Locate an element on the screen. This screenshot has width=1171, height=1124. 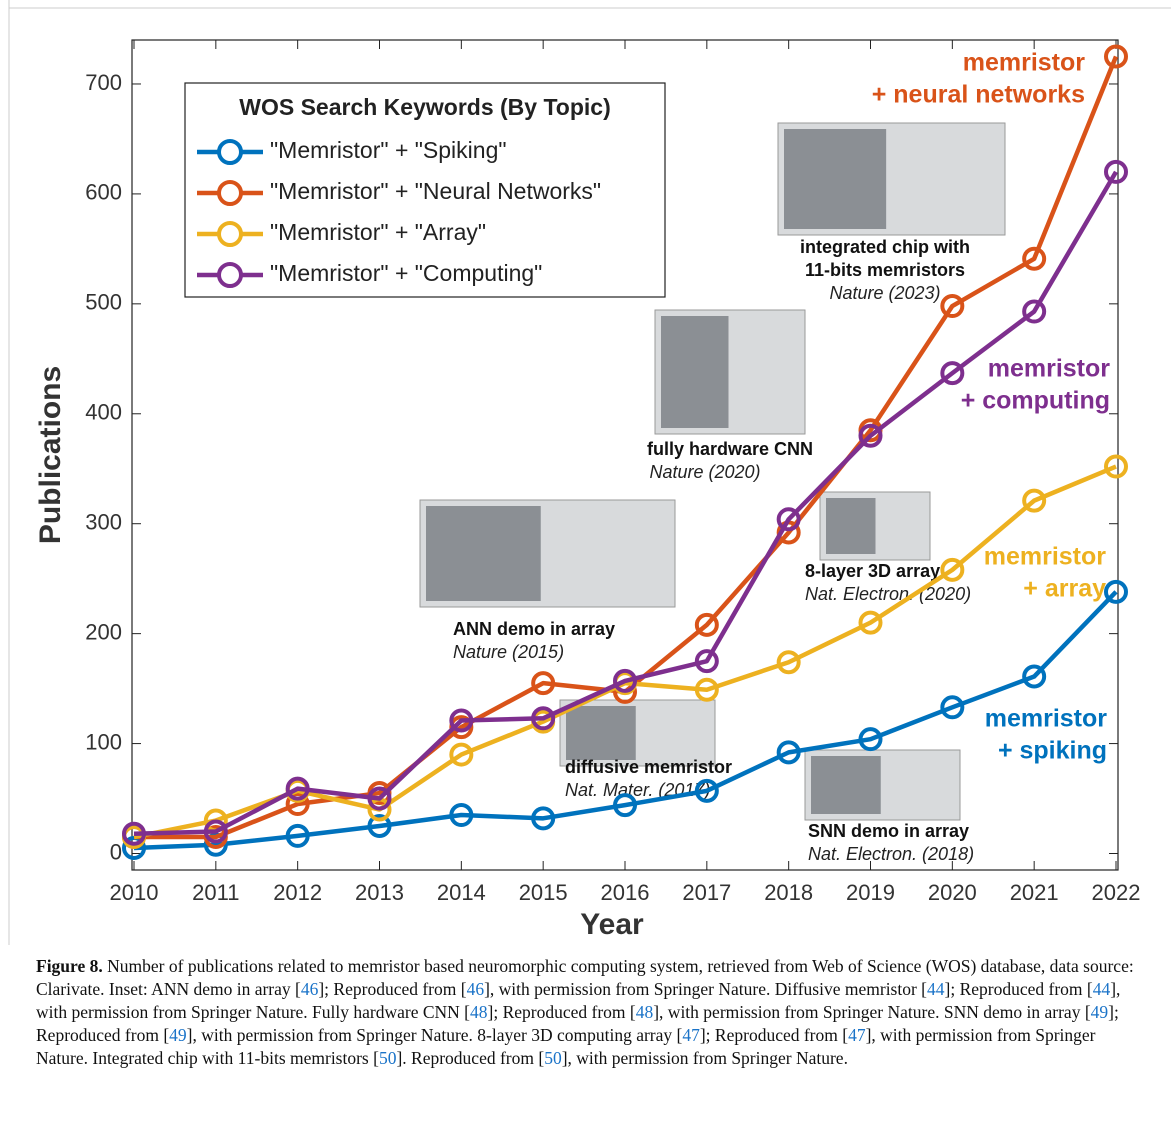
x-tick-label: 2018 is located at coordinates (788, 892).